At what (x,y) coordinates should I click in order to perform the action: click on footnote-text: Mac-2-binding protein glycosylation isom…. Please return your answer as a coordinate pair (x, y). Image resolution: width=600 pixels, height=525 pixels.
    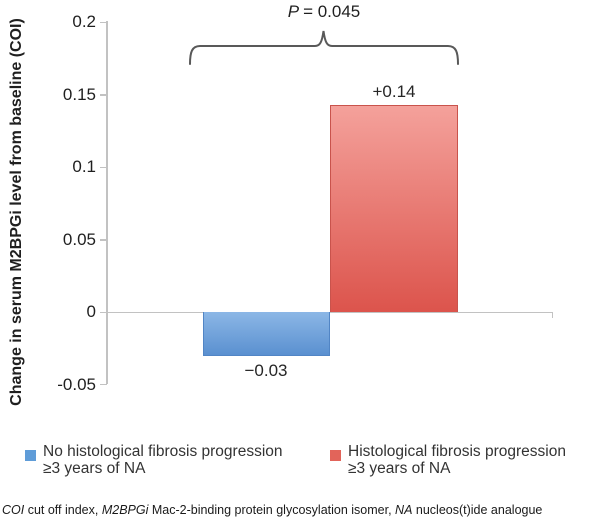
    Looking at the image, I should click on (272, 510).